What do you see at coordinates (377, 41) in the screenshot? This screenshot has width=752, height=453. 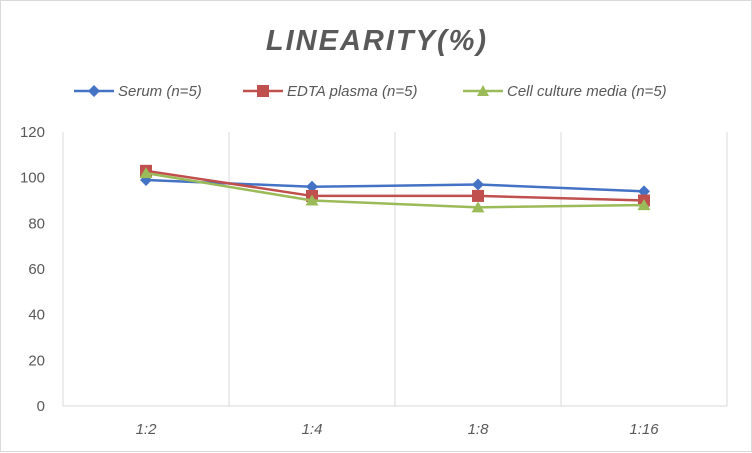 I see `chart-title: LINEARITY(%)` at bounding box center [377, 41].